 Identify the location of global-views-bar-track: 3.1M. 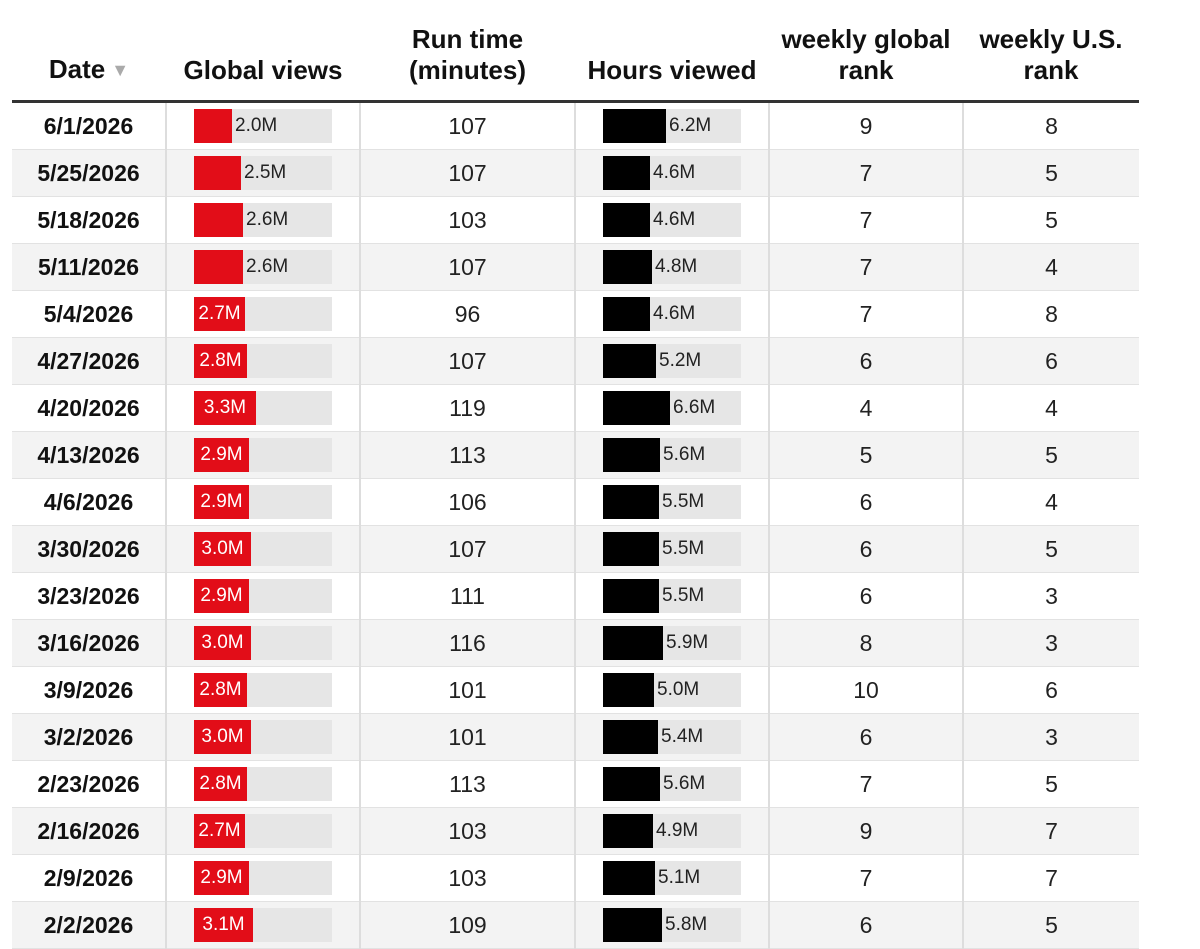
(263, 925).